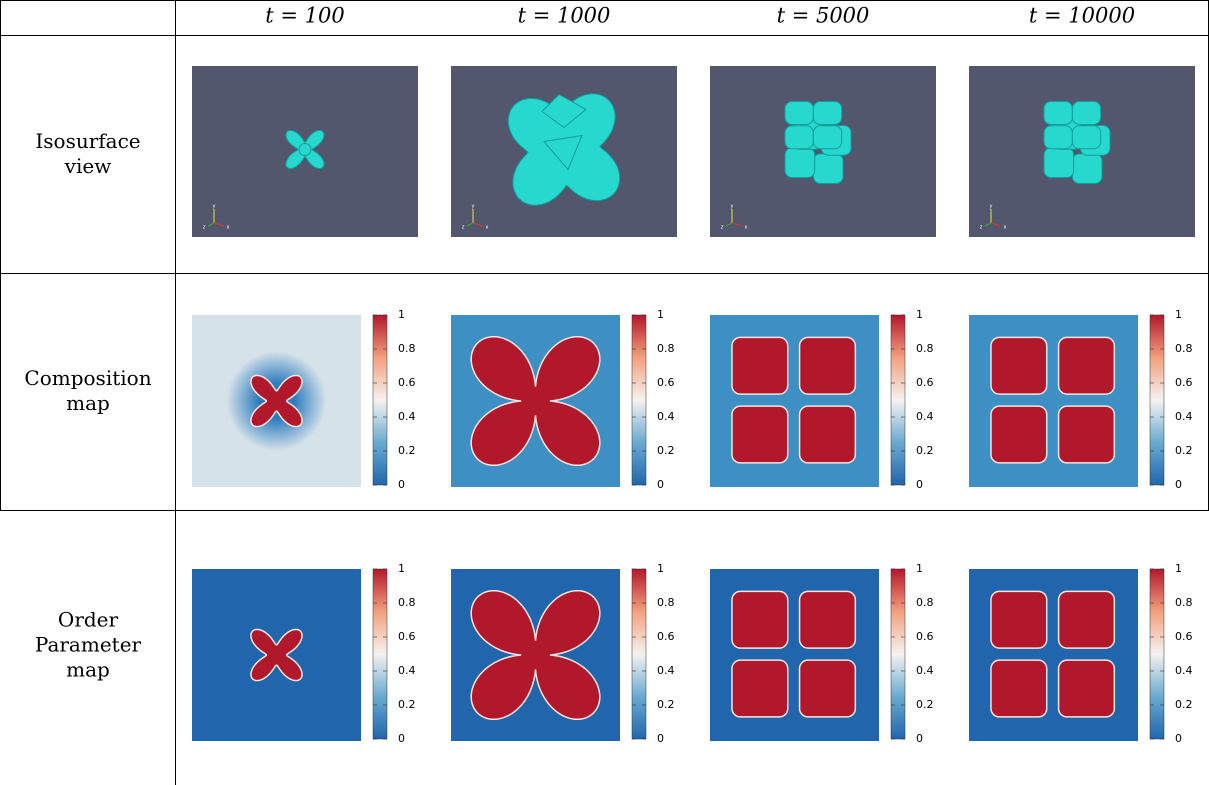 Image resolution: width=1209 pixels, height=785 pixels. Describe the element at coordinates (88, 166) in the screenshot. I see `row-label: view` at that location.